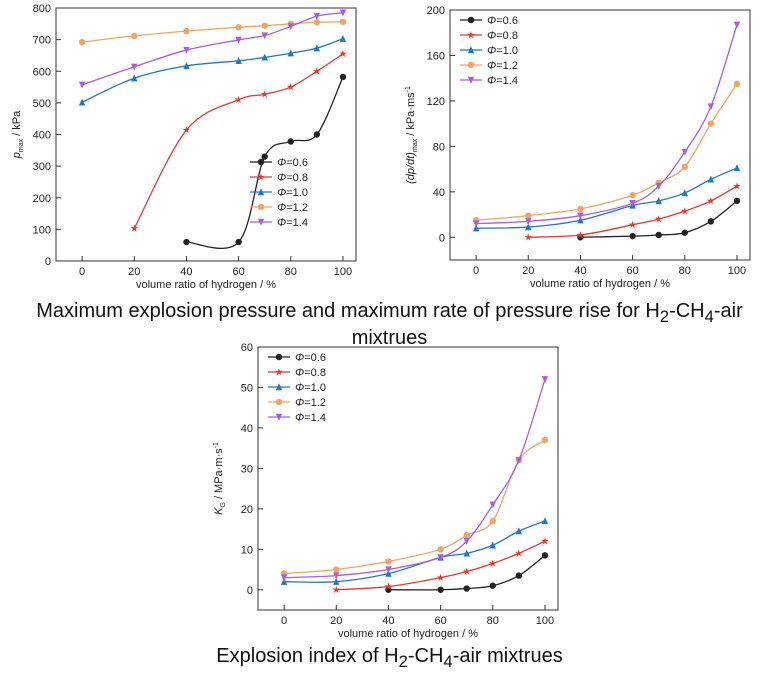 The image size is (779, 676). Describe the element at coordinates (502, 51) in the screenshot. I see `legend-label: Φ=1.0` at that location.